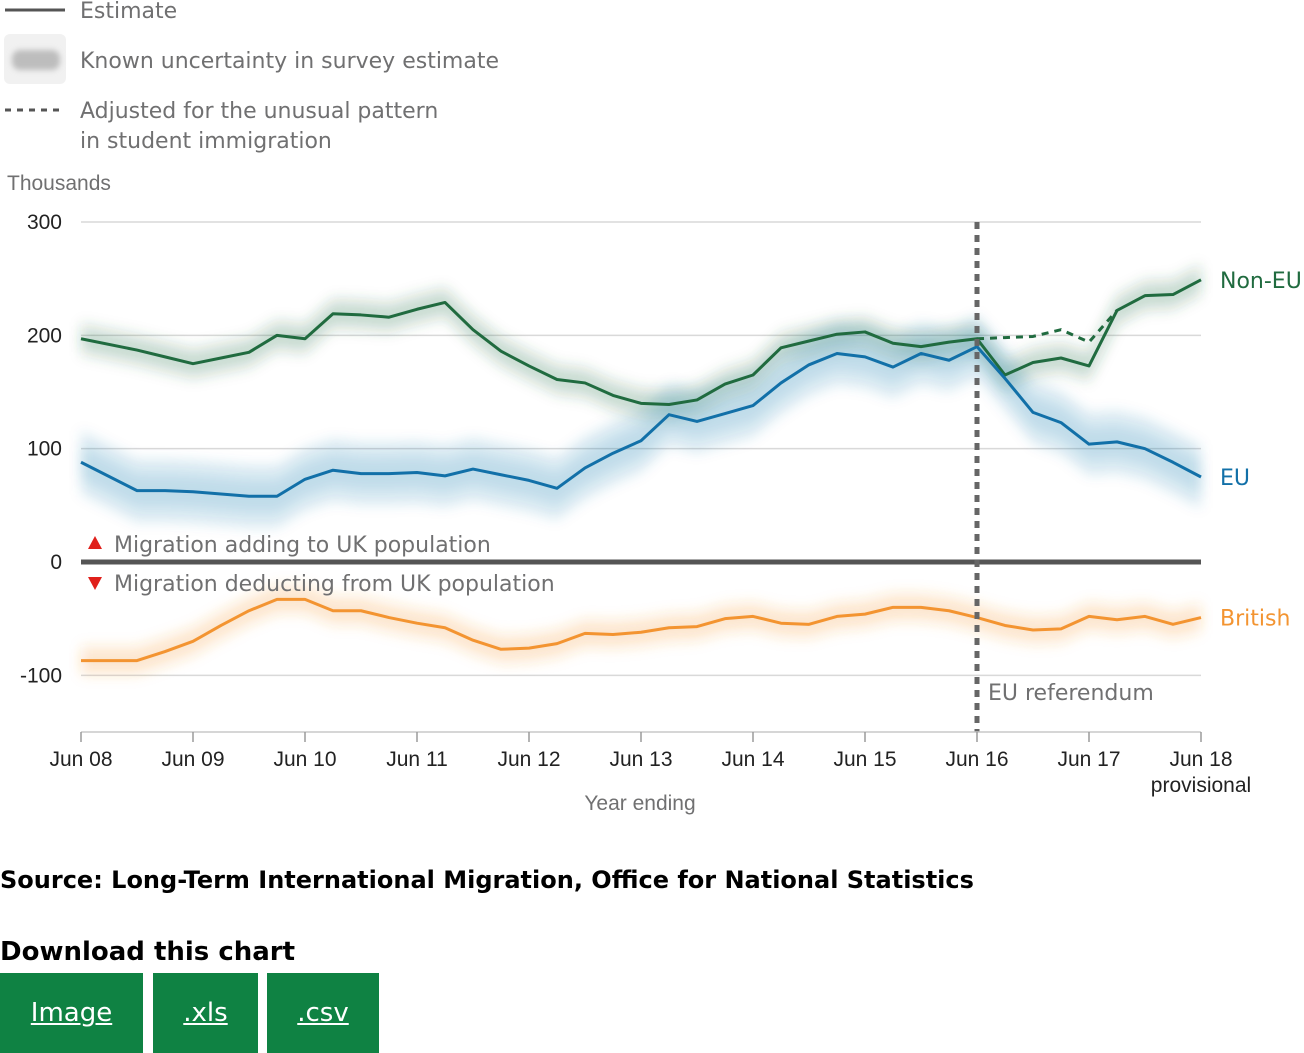 Image resolution: width=1304 pixels, height=1053 pixels. Describe the element at coordinates (528, 759) in the screenshot. I see `x-tick-label: Jun 12` at that location.